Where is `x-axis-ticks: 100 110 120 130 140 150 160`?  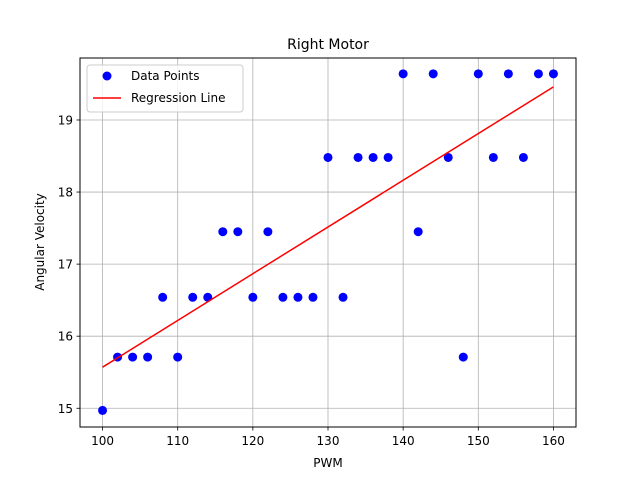
x-axis-ticks: 100 110 120 130 140 150 160 is located at coordinates (328, 437).